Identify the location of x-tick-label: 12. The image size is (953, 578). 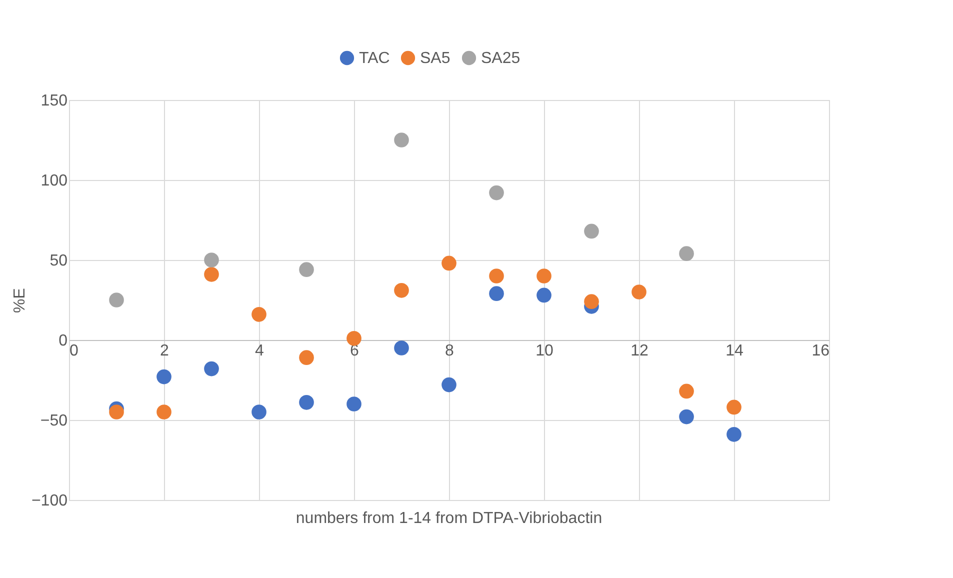
(639, 351).